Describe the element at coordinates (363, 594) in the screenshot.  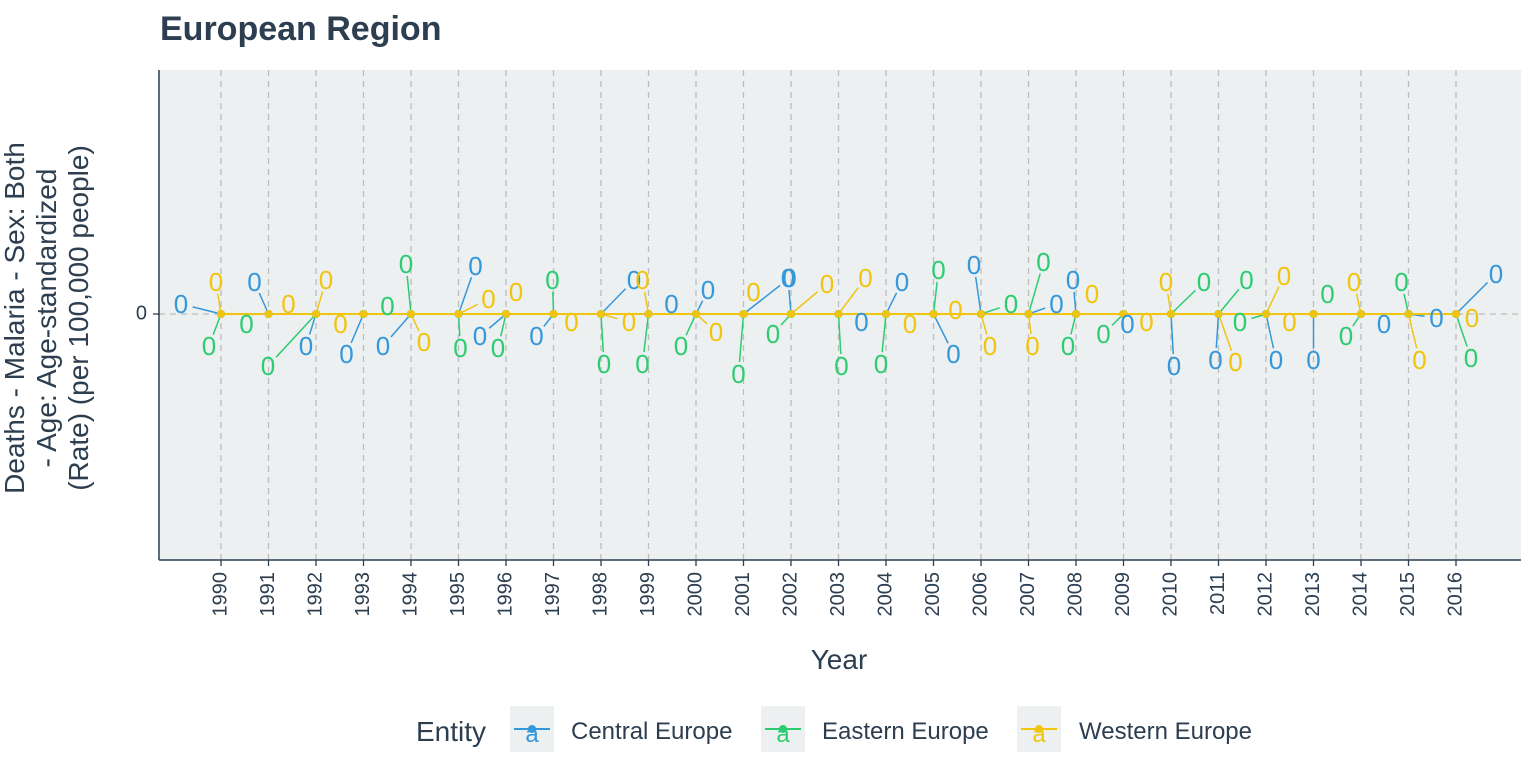
I see `x-tick-label: 1993` at that location.